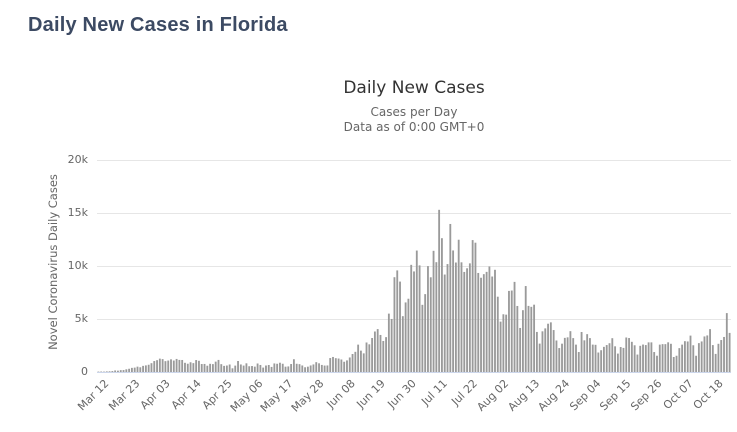  Describe the element at coordinates (414, 112) in the screenshot. I see `chart-subtitle-cases-per-day: Cases per Day` at that location.